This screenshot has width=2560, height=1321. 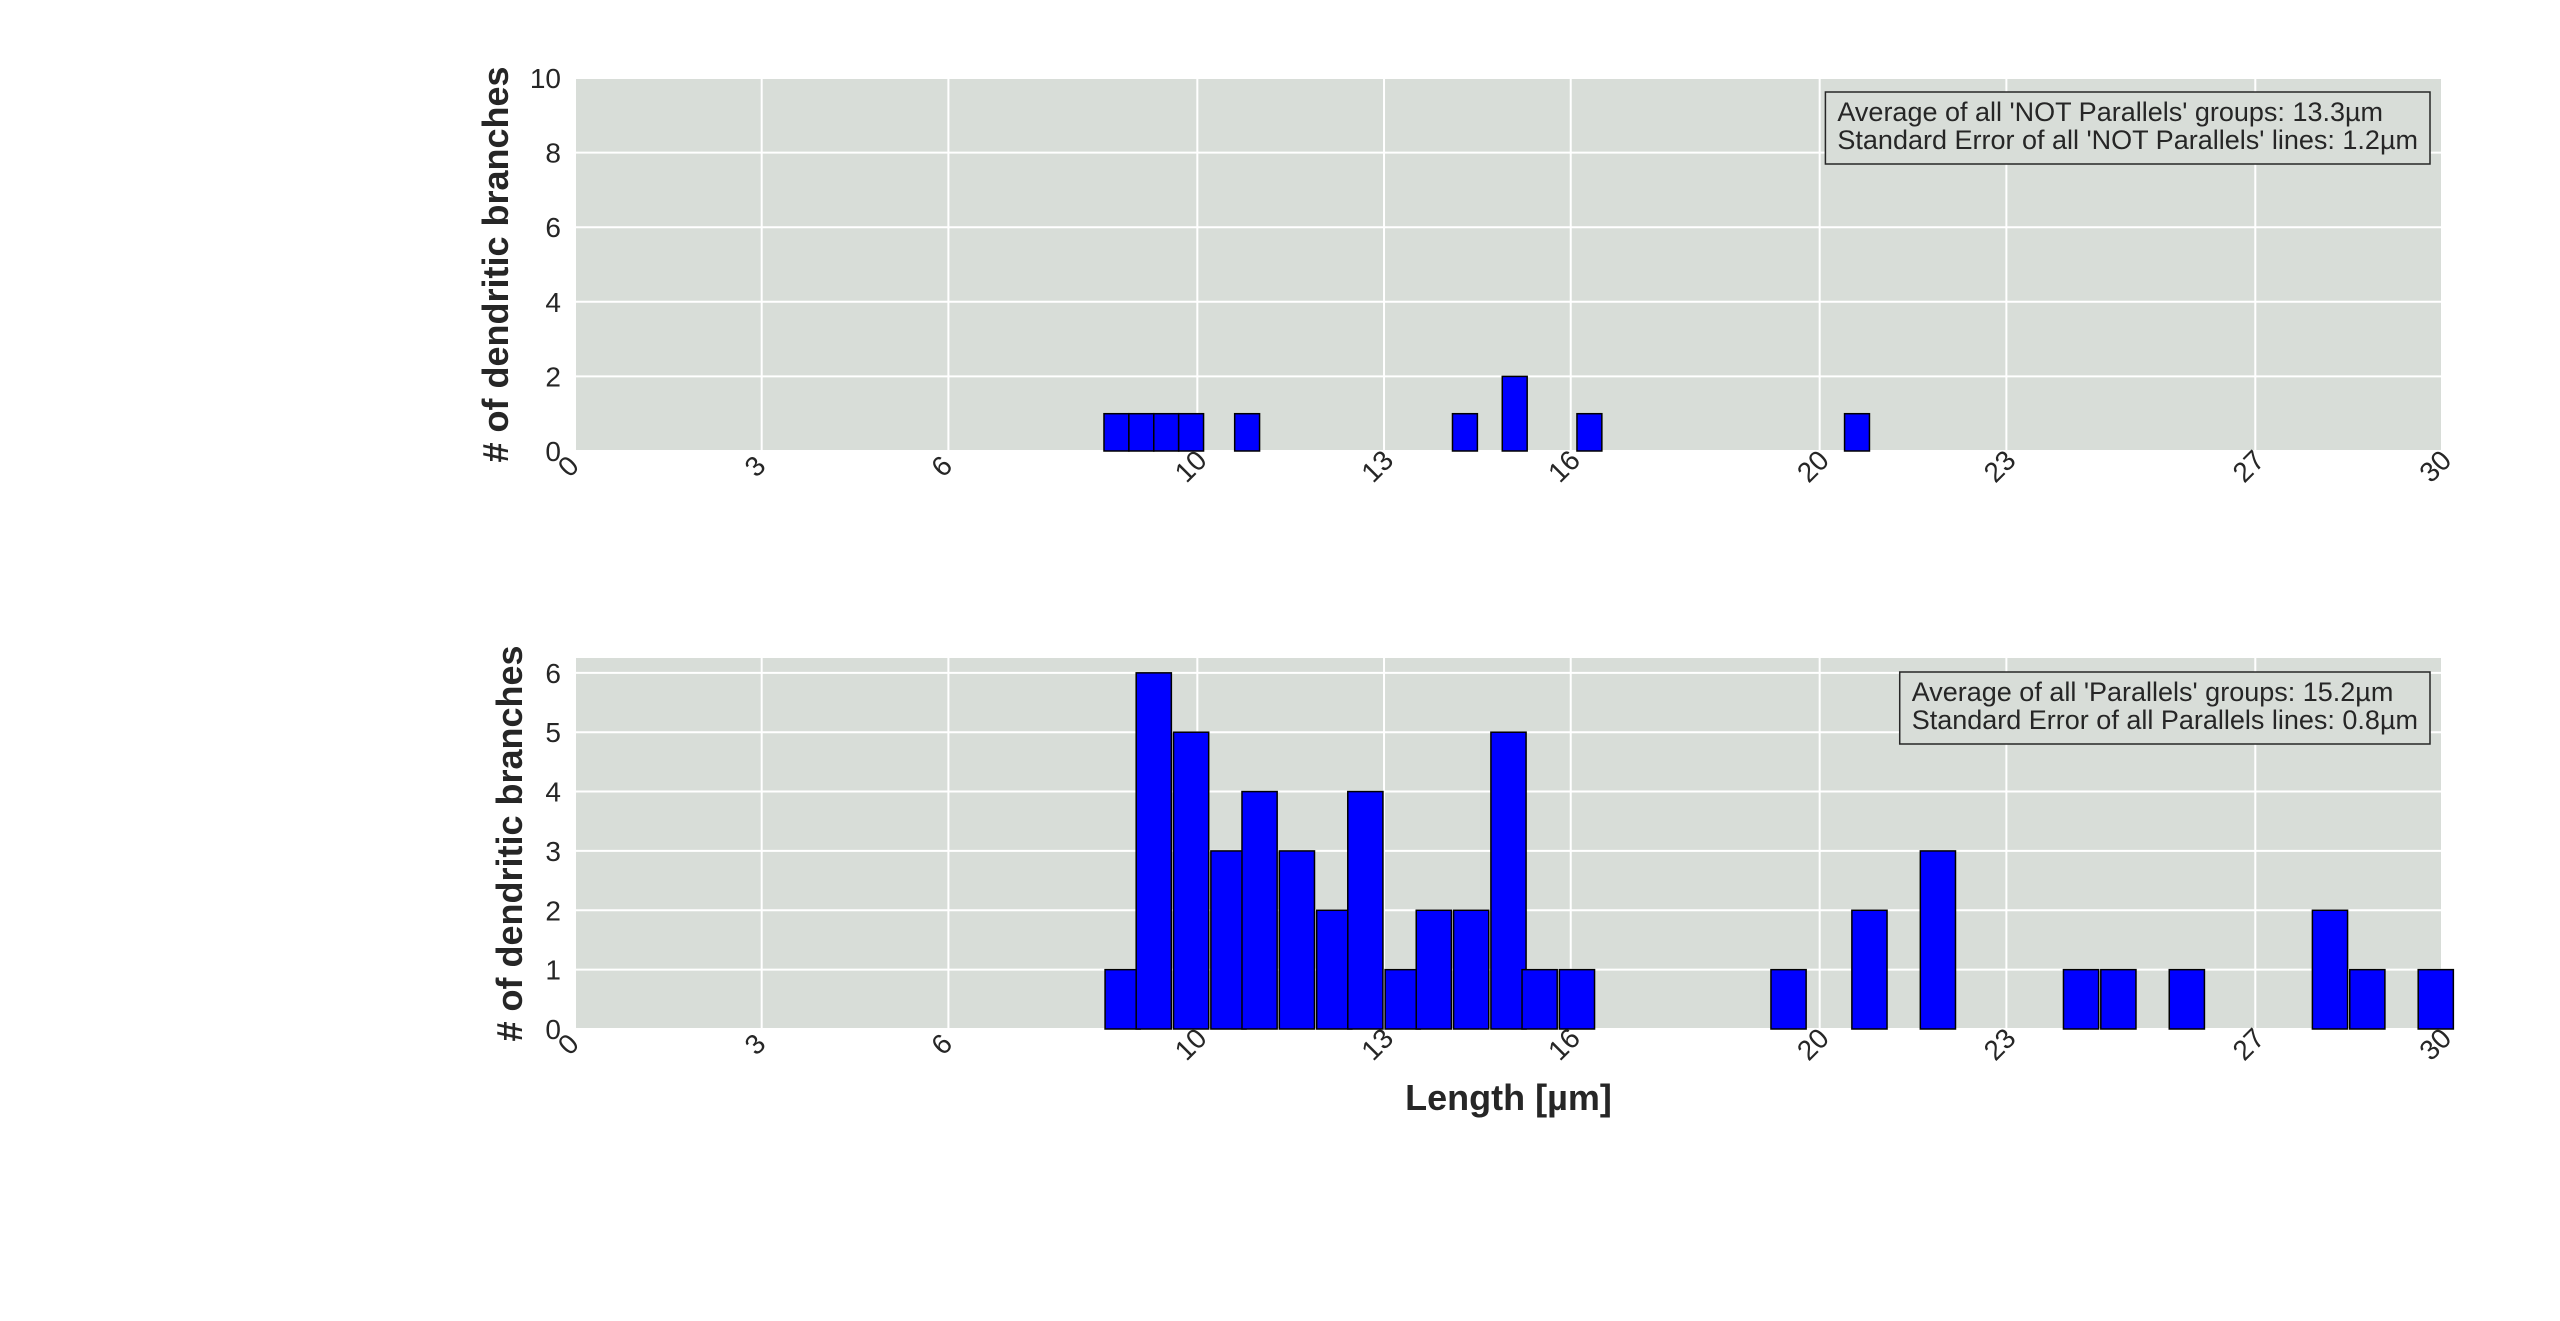 I want to click on y-tick-label: 8, so click(x=553, y=153).